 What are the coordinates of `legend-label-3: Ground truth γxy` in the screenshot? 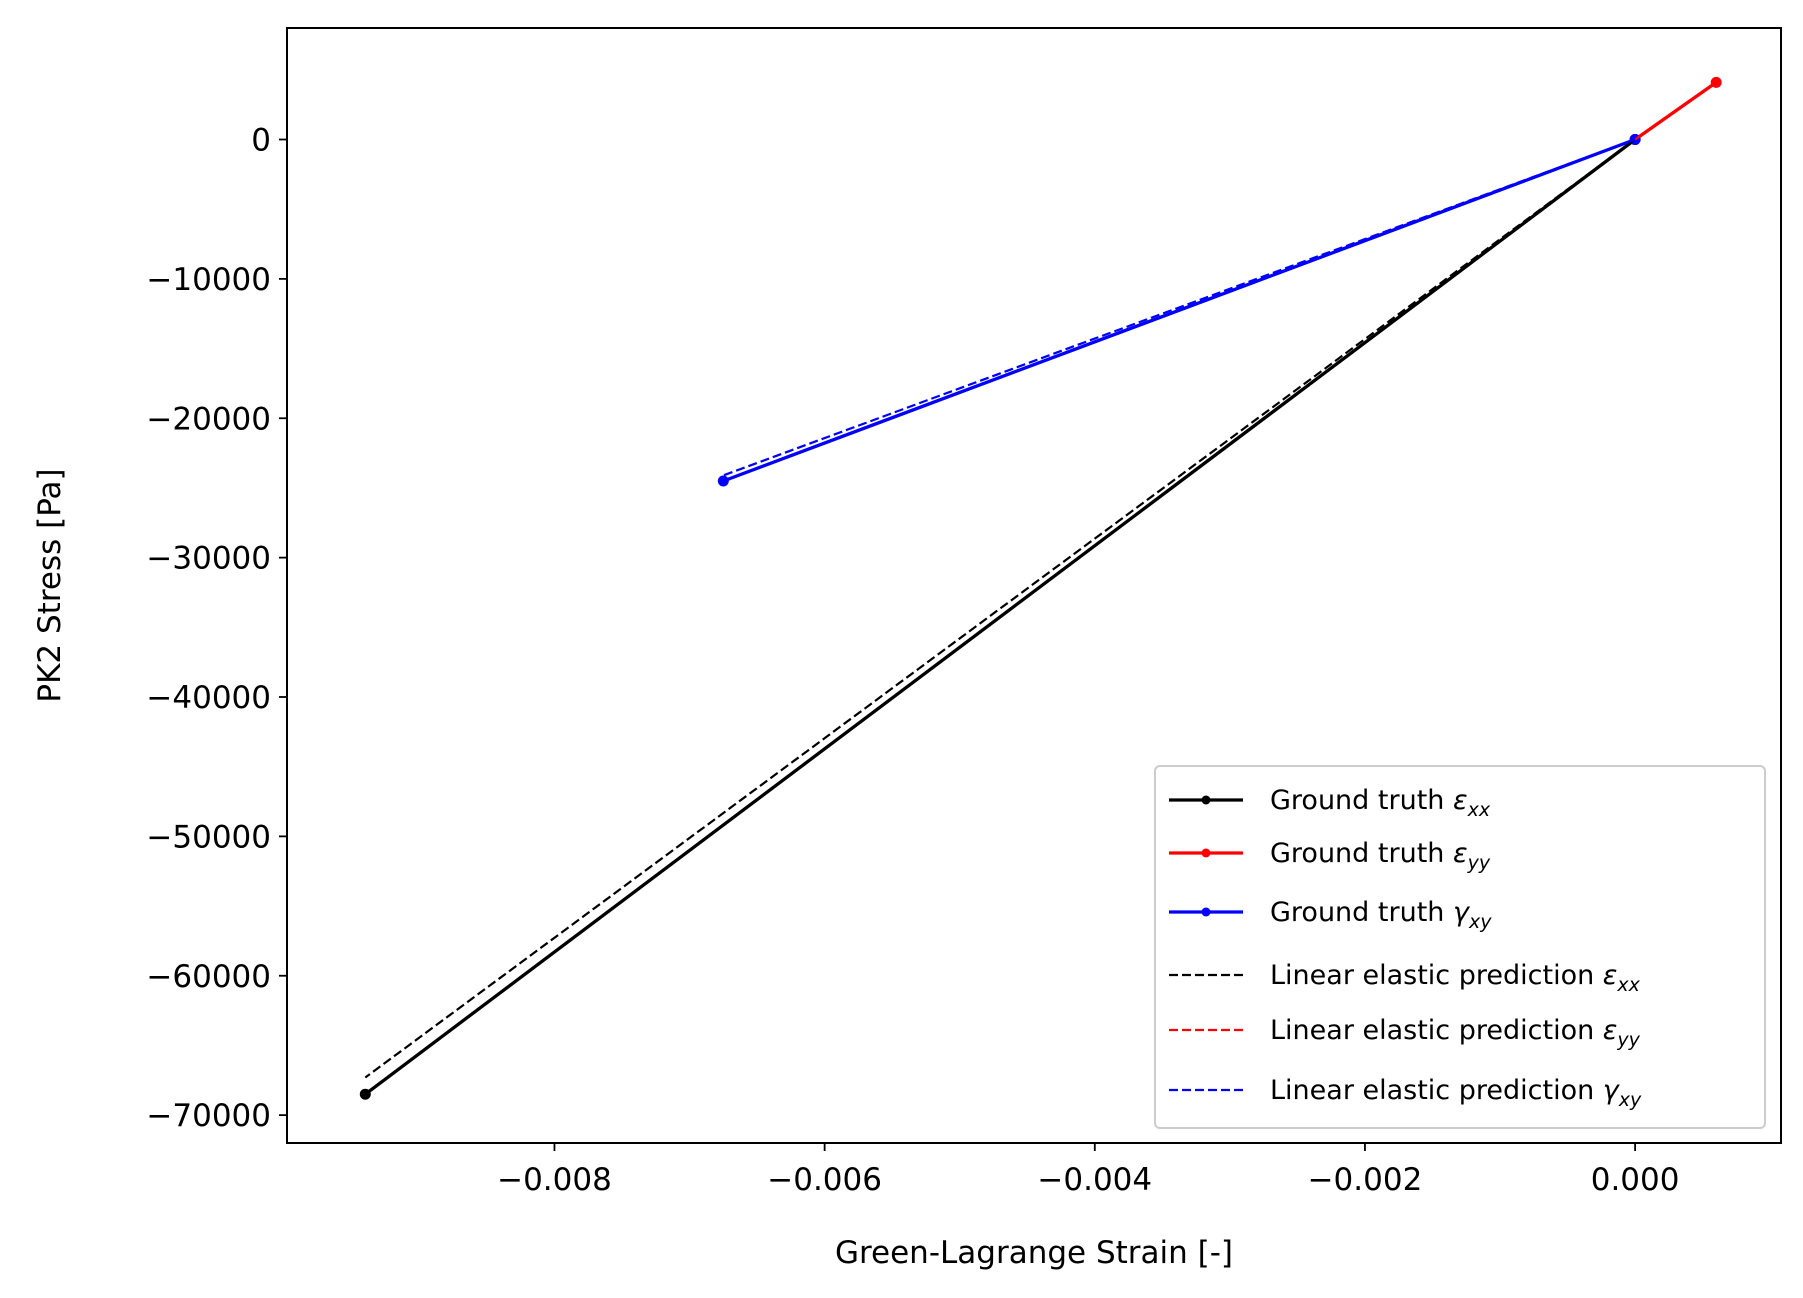 It's located at (1381, 915).